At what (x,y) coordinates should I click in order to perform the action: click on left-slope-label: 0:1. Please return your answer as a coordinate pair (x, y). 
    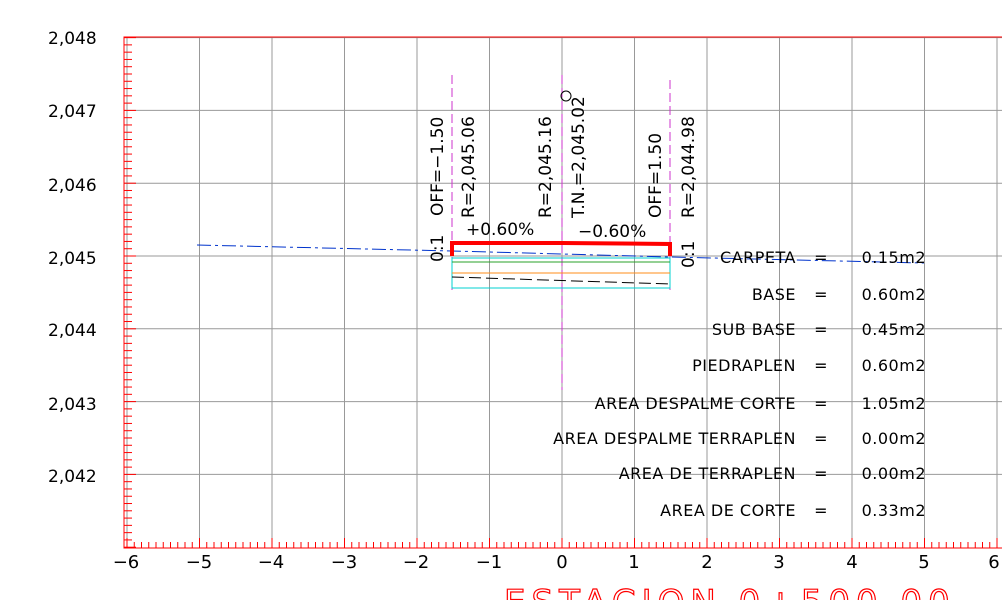
    Looking at the image, I should click on (438, 248).